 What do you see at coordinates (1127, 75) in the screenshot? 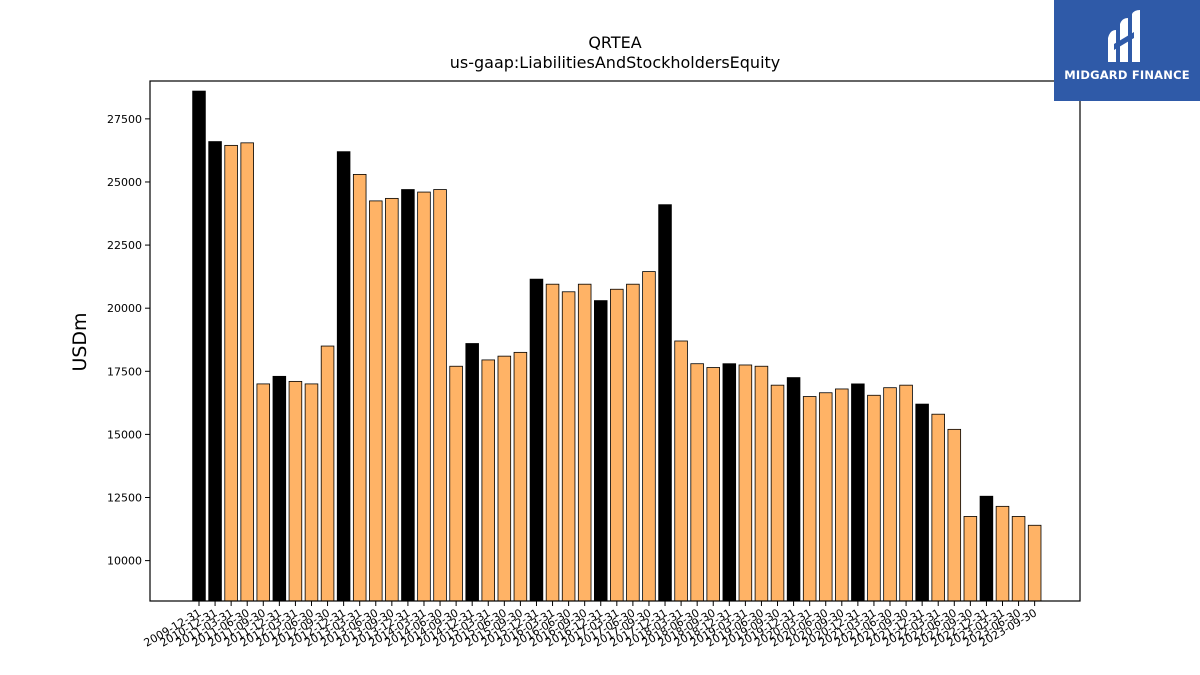
I see `logo-text: MIDGARD FINANCE` at bounding box center [1127, 75].